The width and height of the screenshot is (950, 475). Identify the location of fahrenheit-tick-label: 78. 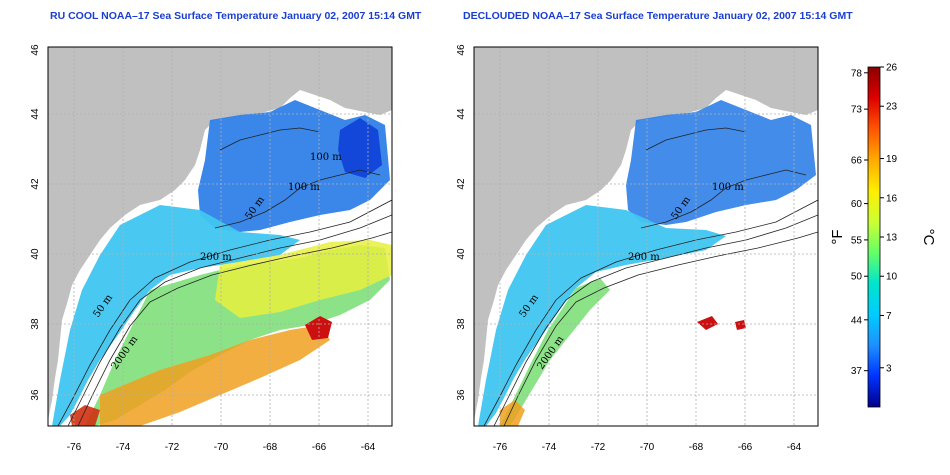
(857, 73).